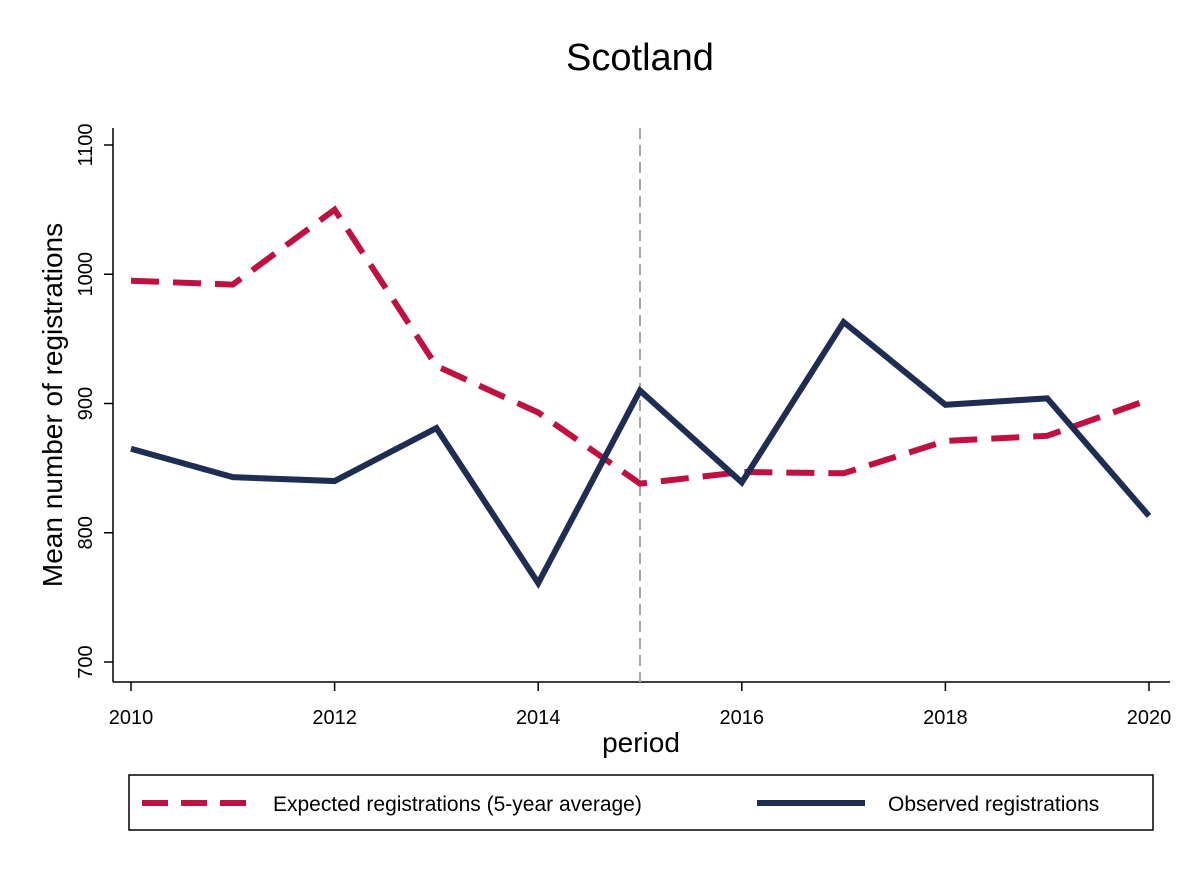 The height and width of the screenshot is (873, 1200). What do you see at coordinates (641, 742) in the screenshot?
I see `x-axis-label: period` at bounding box center [641, 742].